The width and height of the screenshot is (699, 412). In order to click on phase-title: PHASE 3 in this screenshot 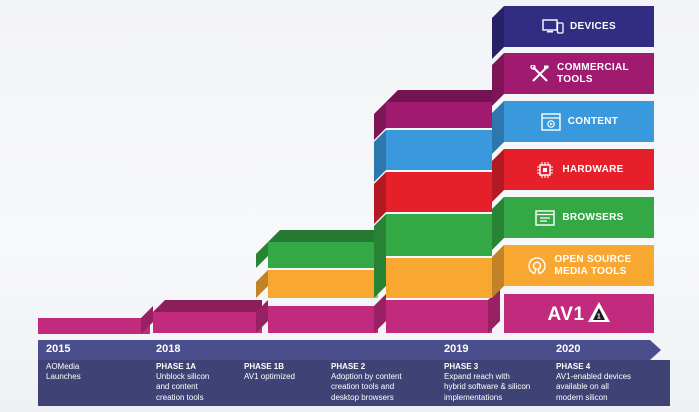, I will do `click(461, 366)`.